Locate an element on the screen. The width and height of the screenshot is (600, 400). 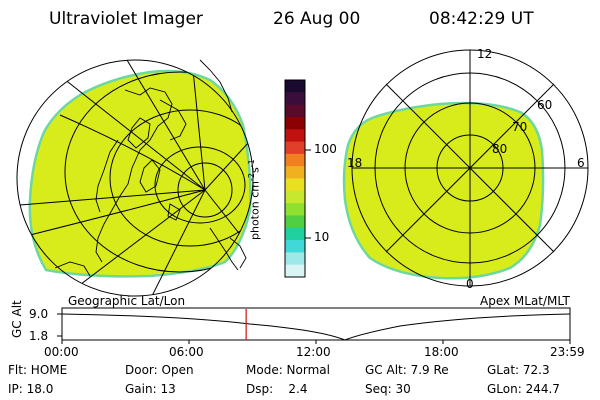
mlat-label-70: 70 is located at coordinates (520, 127).